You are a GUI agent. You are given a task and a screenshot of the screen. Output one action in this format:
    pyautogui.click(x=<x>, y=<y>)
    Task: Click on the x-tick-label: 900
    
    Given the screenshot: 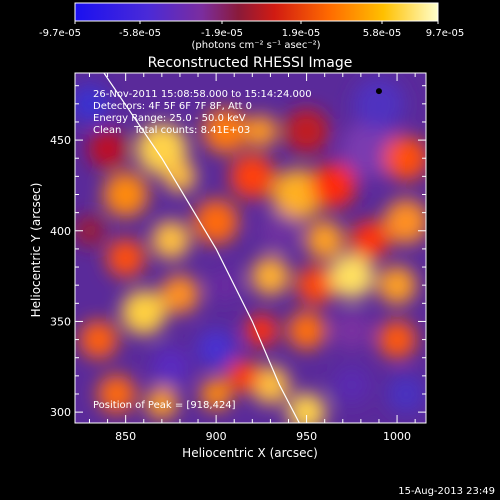 What is the action you would take?
    pyautogui.click(x=216, y=436)
    